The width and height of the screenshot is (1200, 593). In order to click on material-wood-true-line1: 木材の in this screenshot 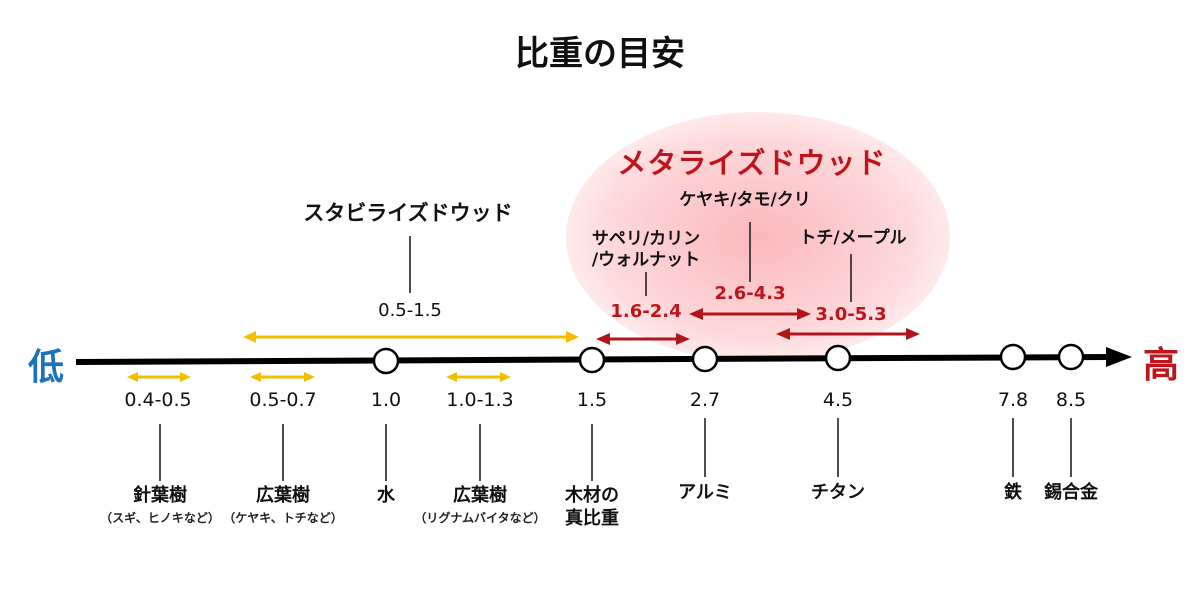, I will do `click(592, 495)`.